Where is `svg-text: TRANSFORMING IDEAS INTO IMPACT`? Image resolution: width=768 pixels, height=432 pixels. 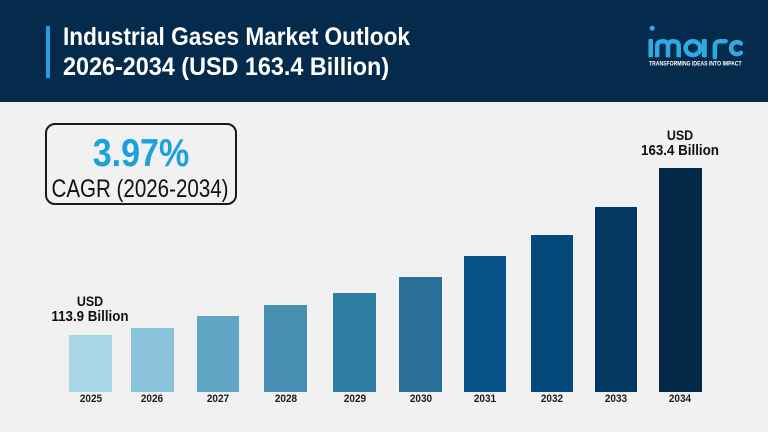 svg-text: TRANSFORMING IDEAS INTO IMPACT is located at coordinates (695, 64).